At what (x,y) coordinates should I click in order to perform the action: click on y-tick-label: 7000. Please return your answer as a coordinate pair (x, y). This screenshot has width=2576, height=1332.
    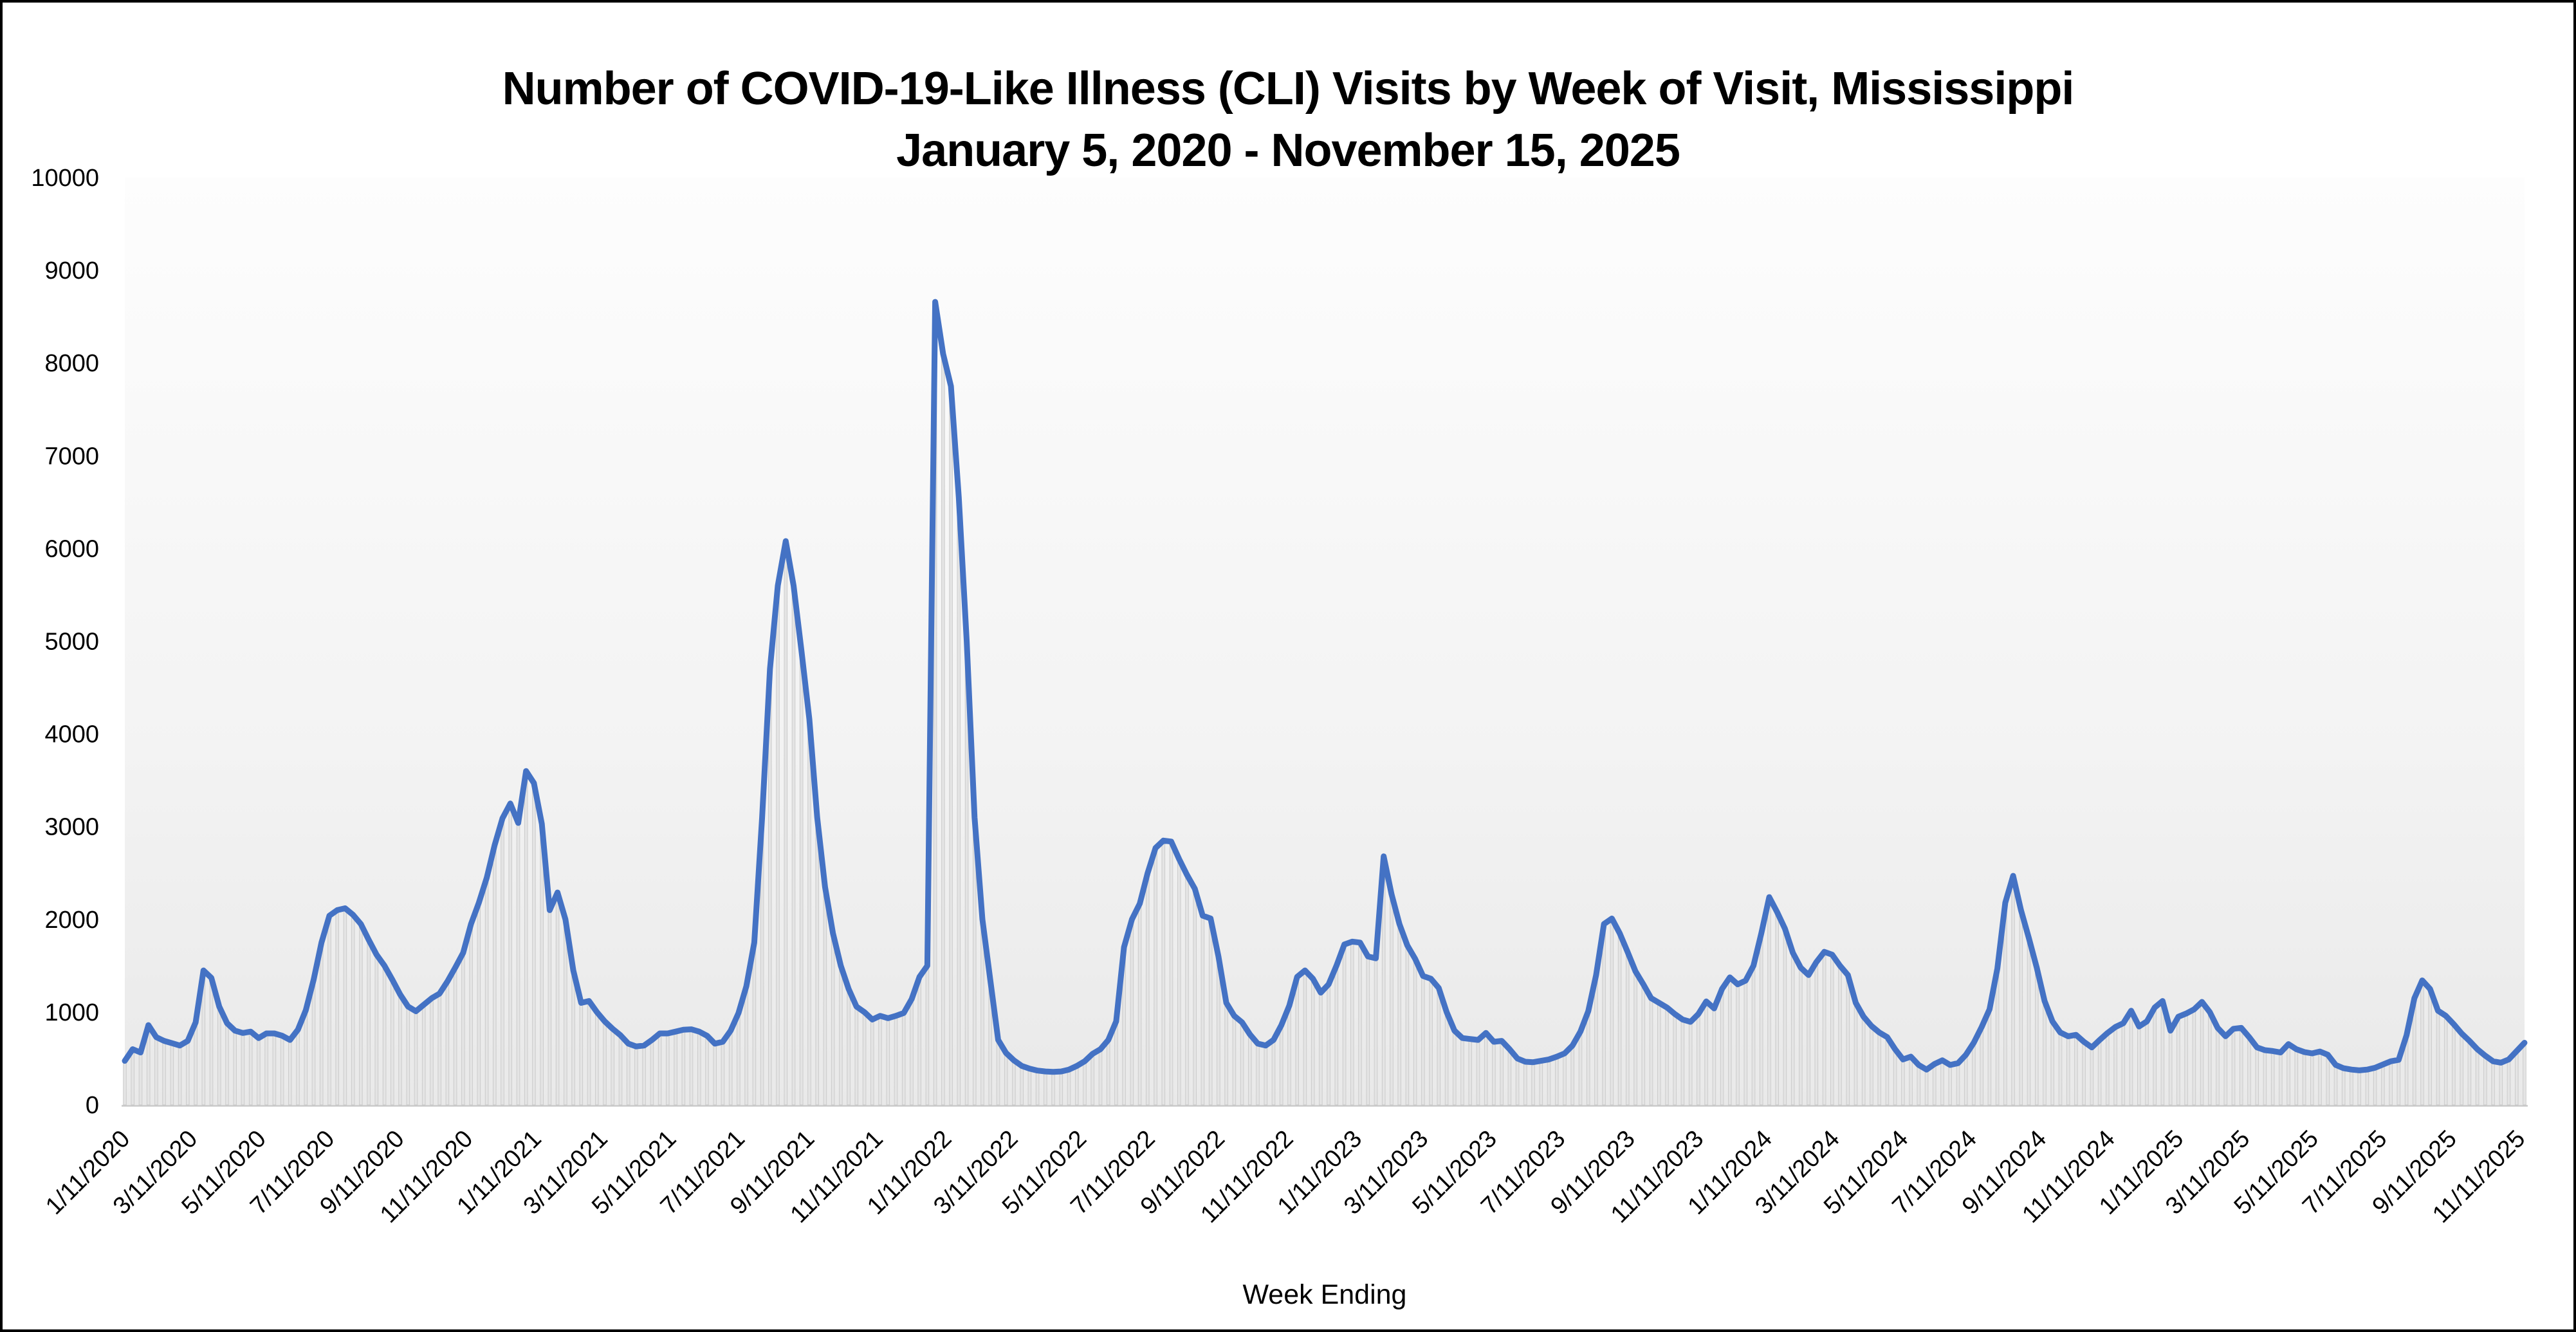
    Looking at the image, I should click on (71, 456).